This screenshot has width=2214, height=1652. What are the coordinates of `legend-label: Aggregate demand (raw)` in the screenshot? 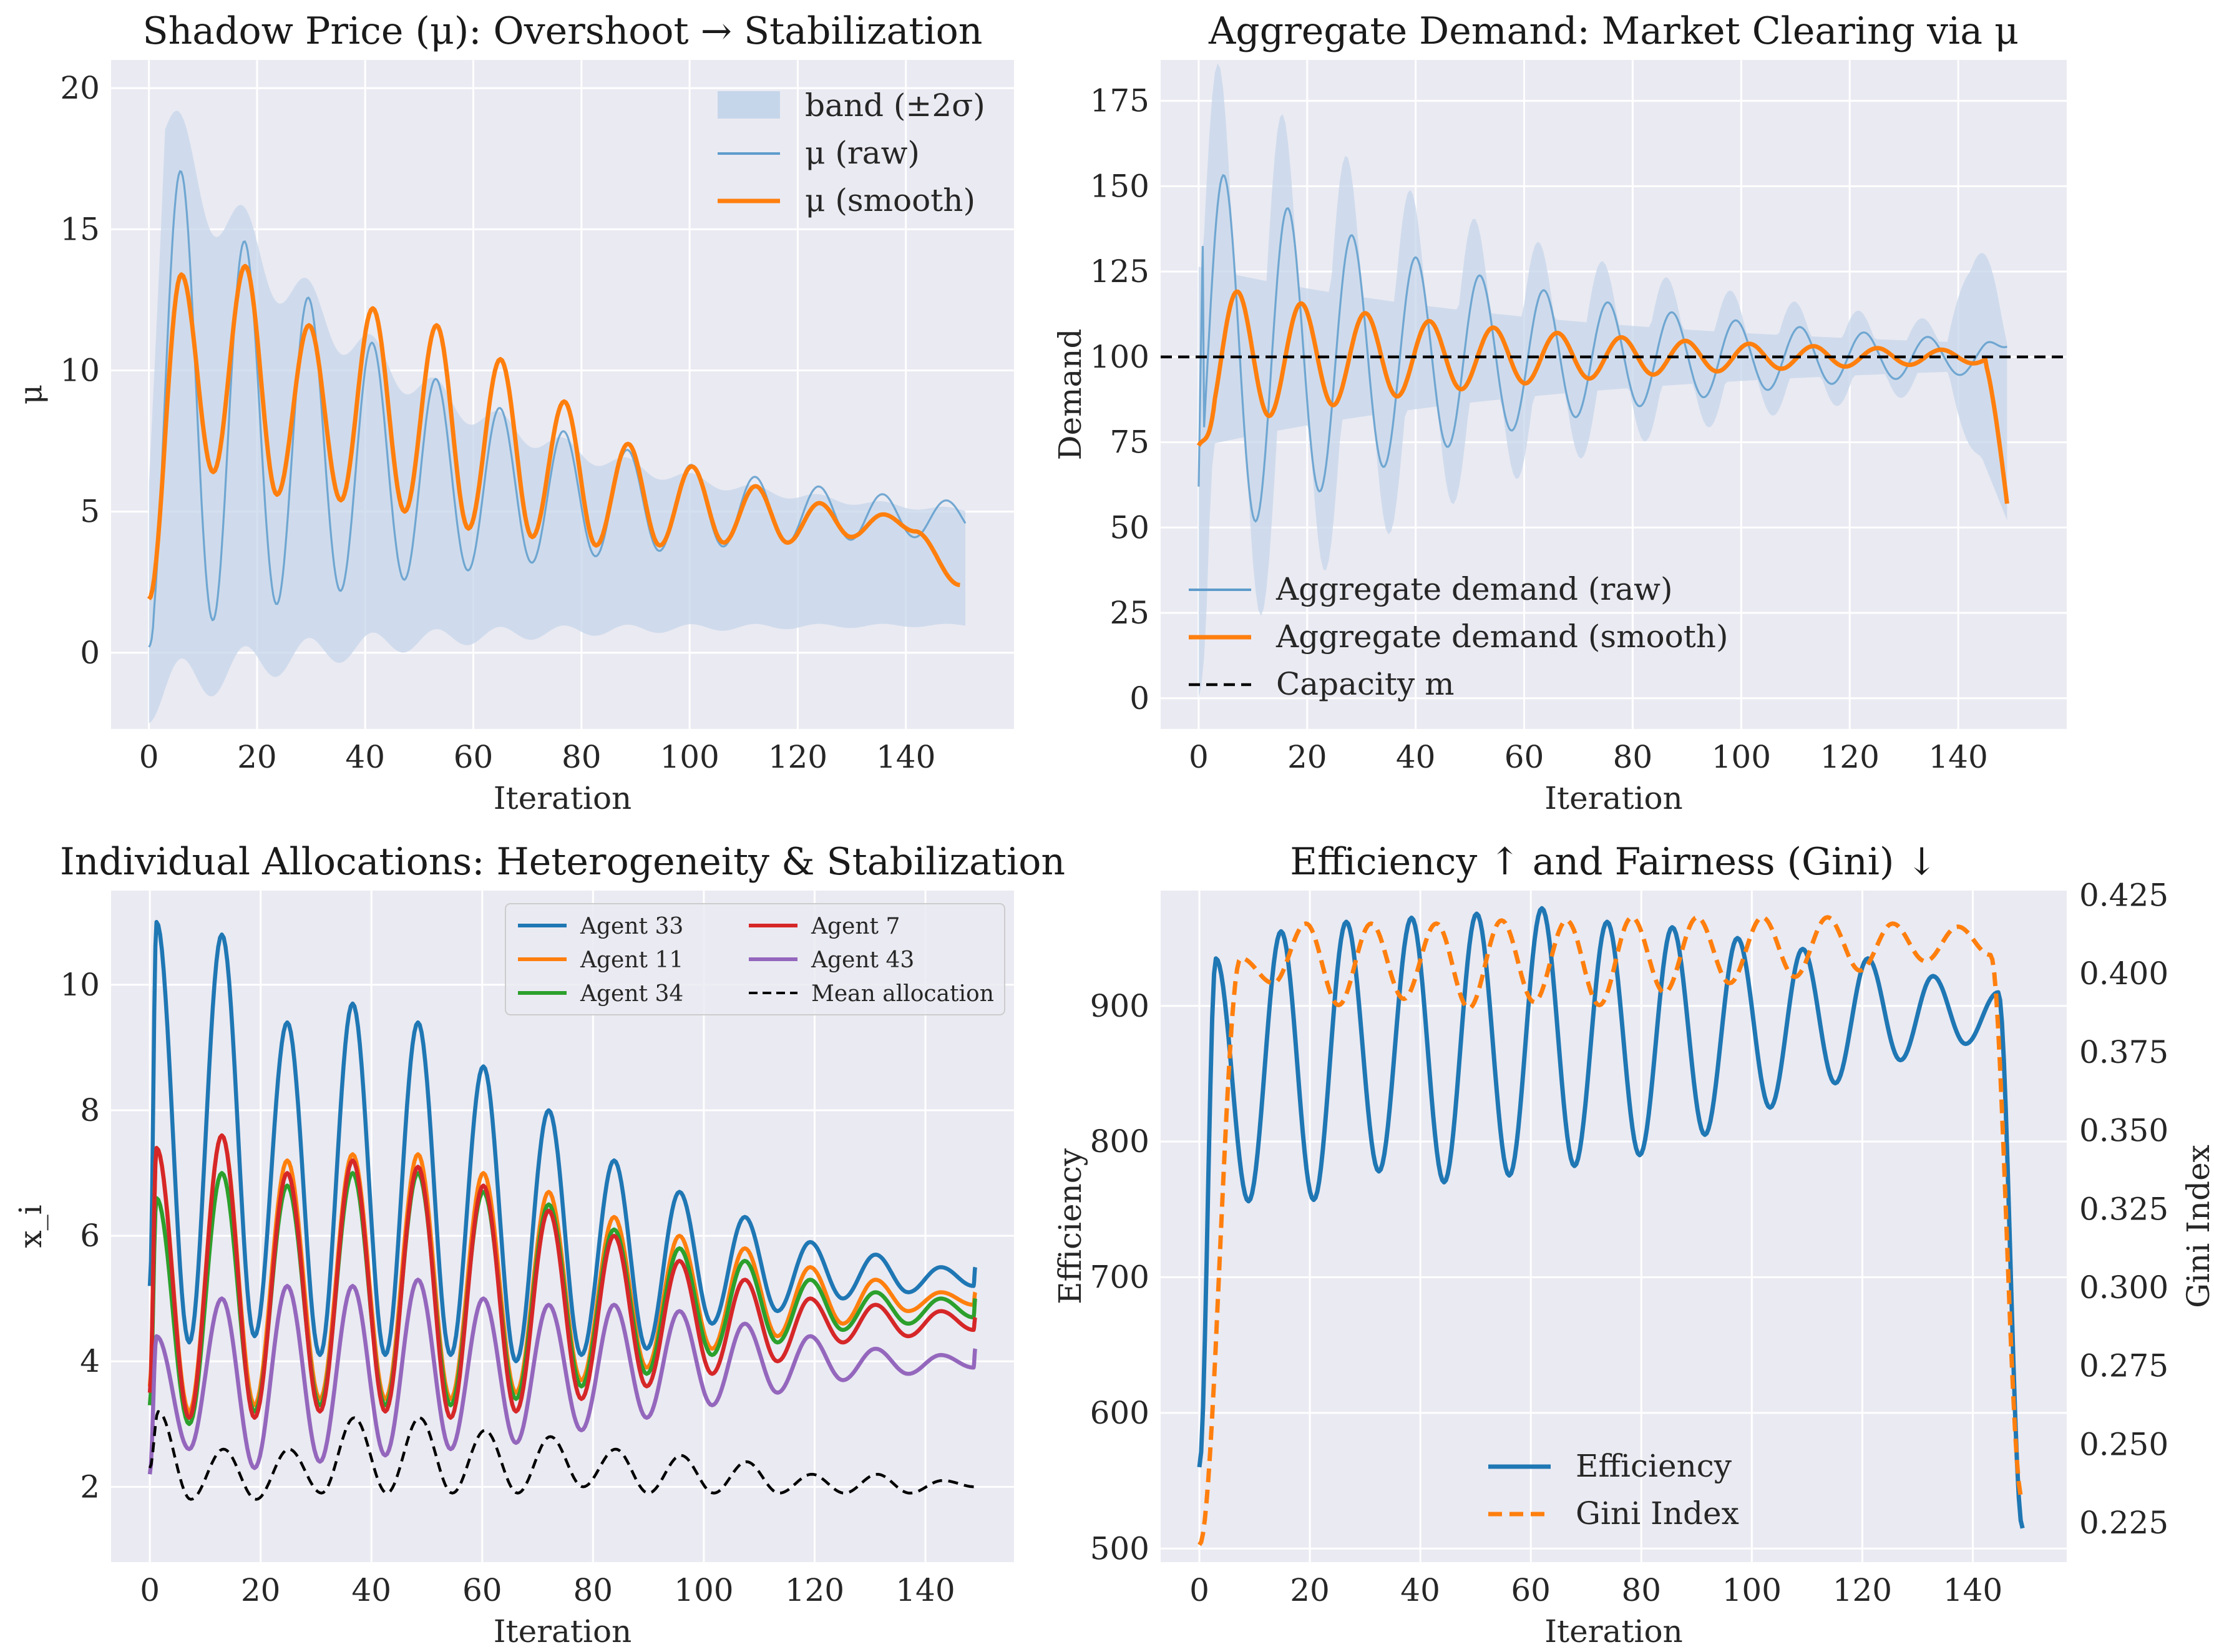 It's located at (1473, 589).